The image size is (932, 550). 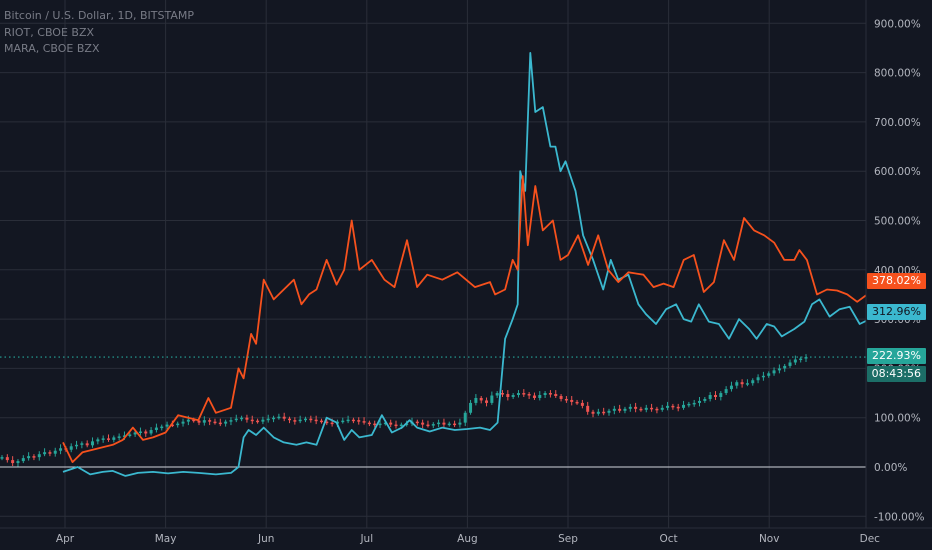 What do you see at coordinates (769, 539) in the screenshot?
I see `x-tick-label: Nov` at bounding box center [769, 539].